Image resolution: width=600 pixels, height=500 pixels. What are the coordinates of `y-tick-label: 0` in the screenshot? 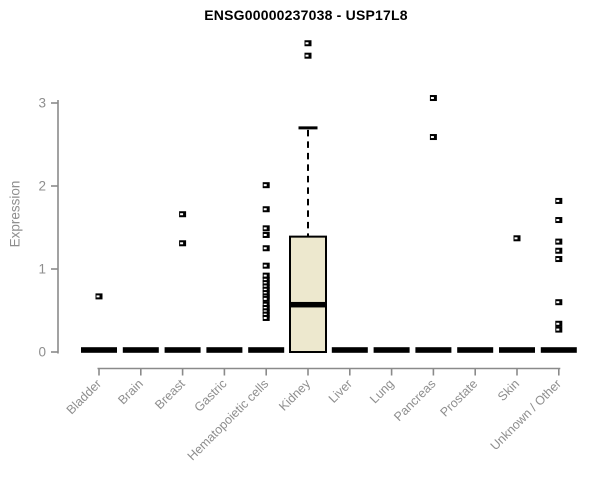 It's located at (42, 352).